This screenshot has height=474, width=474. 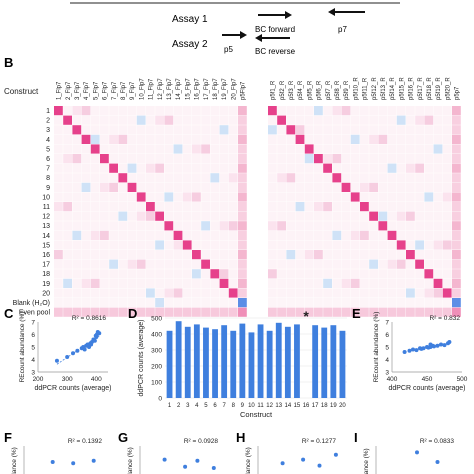 I want to click on left-column-label: 4_Flp7, so click(x=87, y=90).